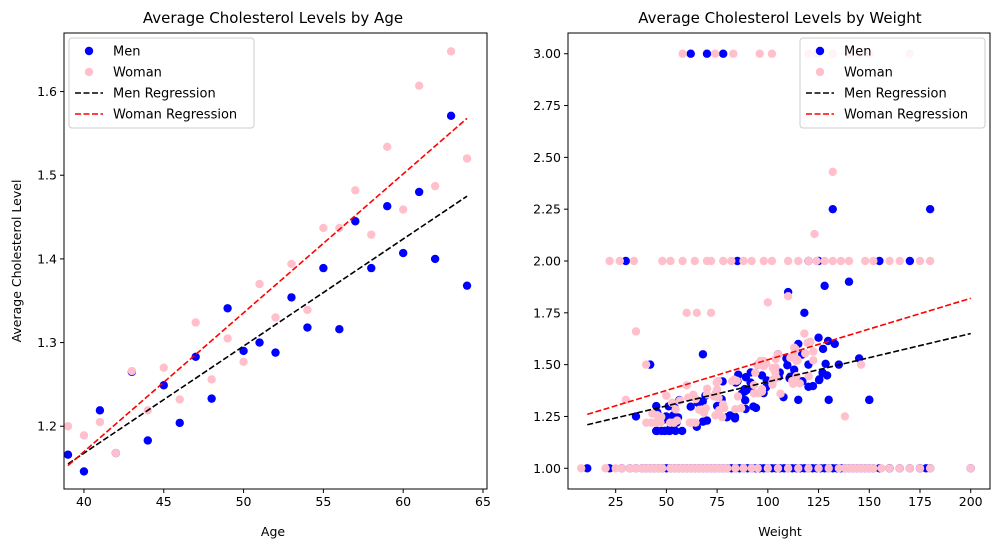  Describe the element at coordinates (47, 342) in the screenshot. I see `age-chart-ytick-label: 1.3` at that location.